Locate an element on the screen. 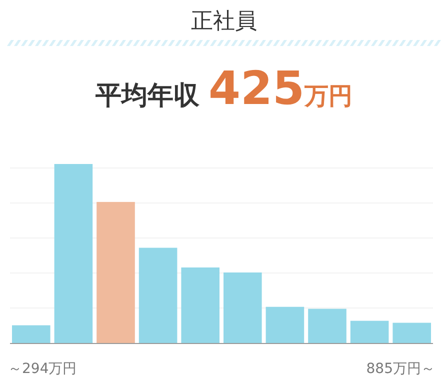  x-tick-label: ～294万円 is located at coordinates (42, 369).